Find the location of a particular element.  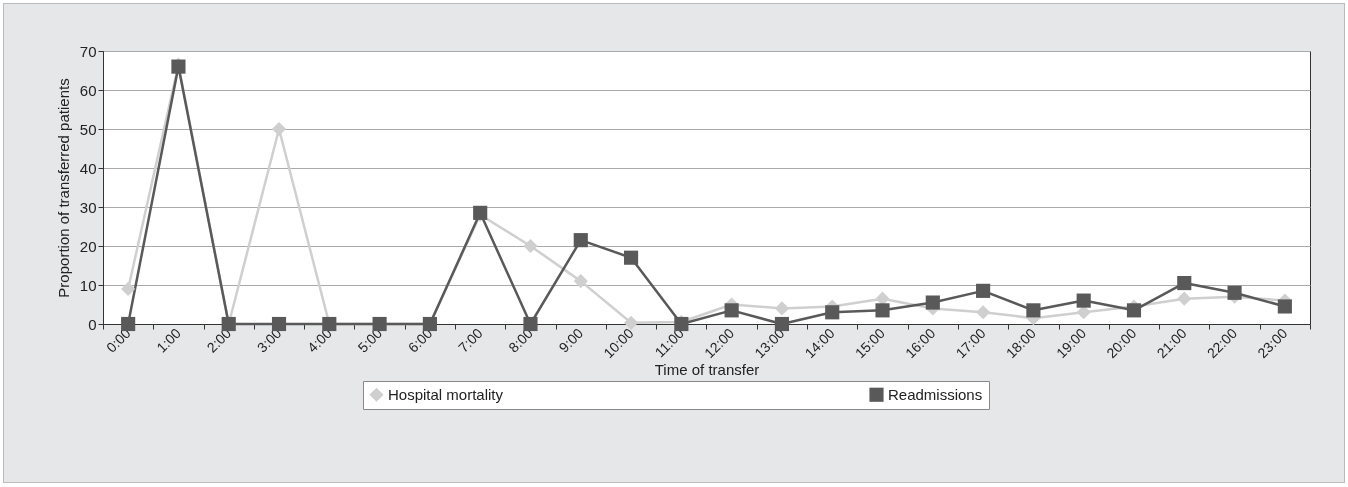

y-tick-label: 40 is located at coordinates (88, 168).